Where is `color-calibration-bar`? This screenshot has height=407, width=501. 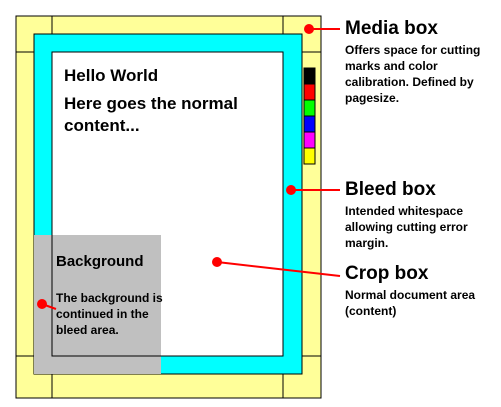
color-calibration-bar is located at coordinates (309, 116).